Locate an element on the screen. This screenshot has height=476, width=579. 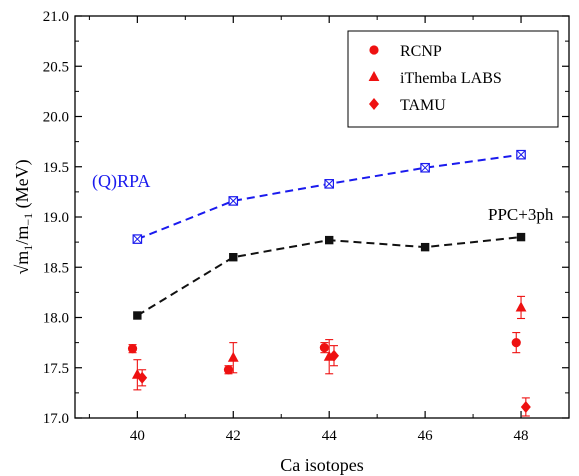
y-tick-label: 17.5 is located at coordinates (56, 369).